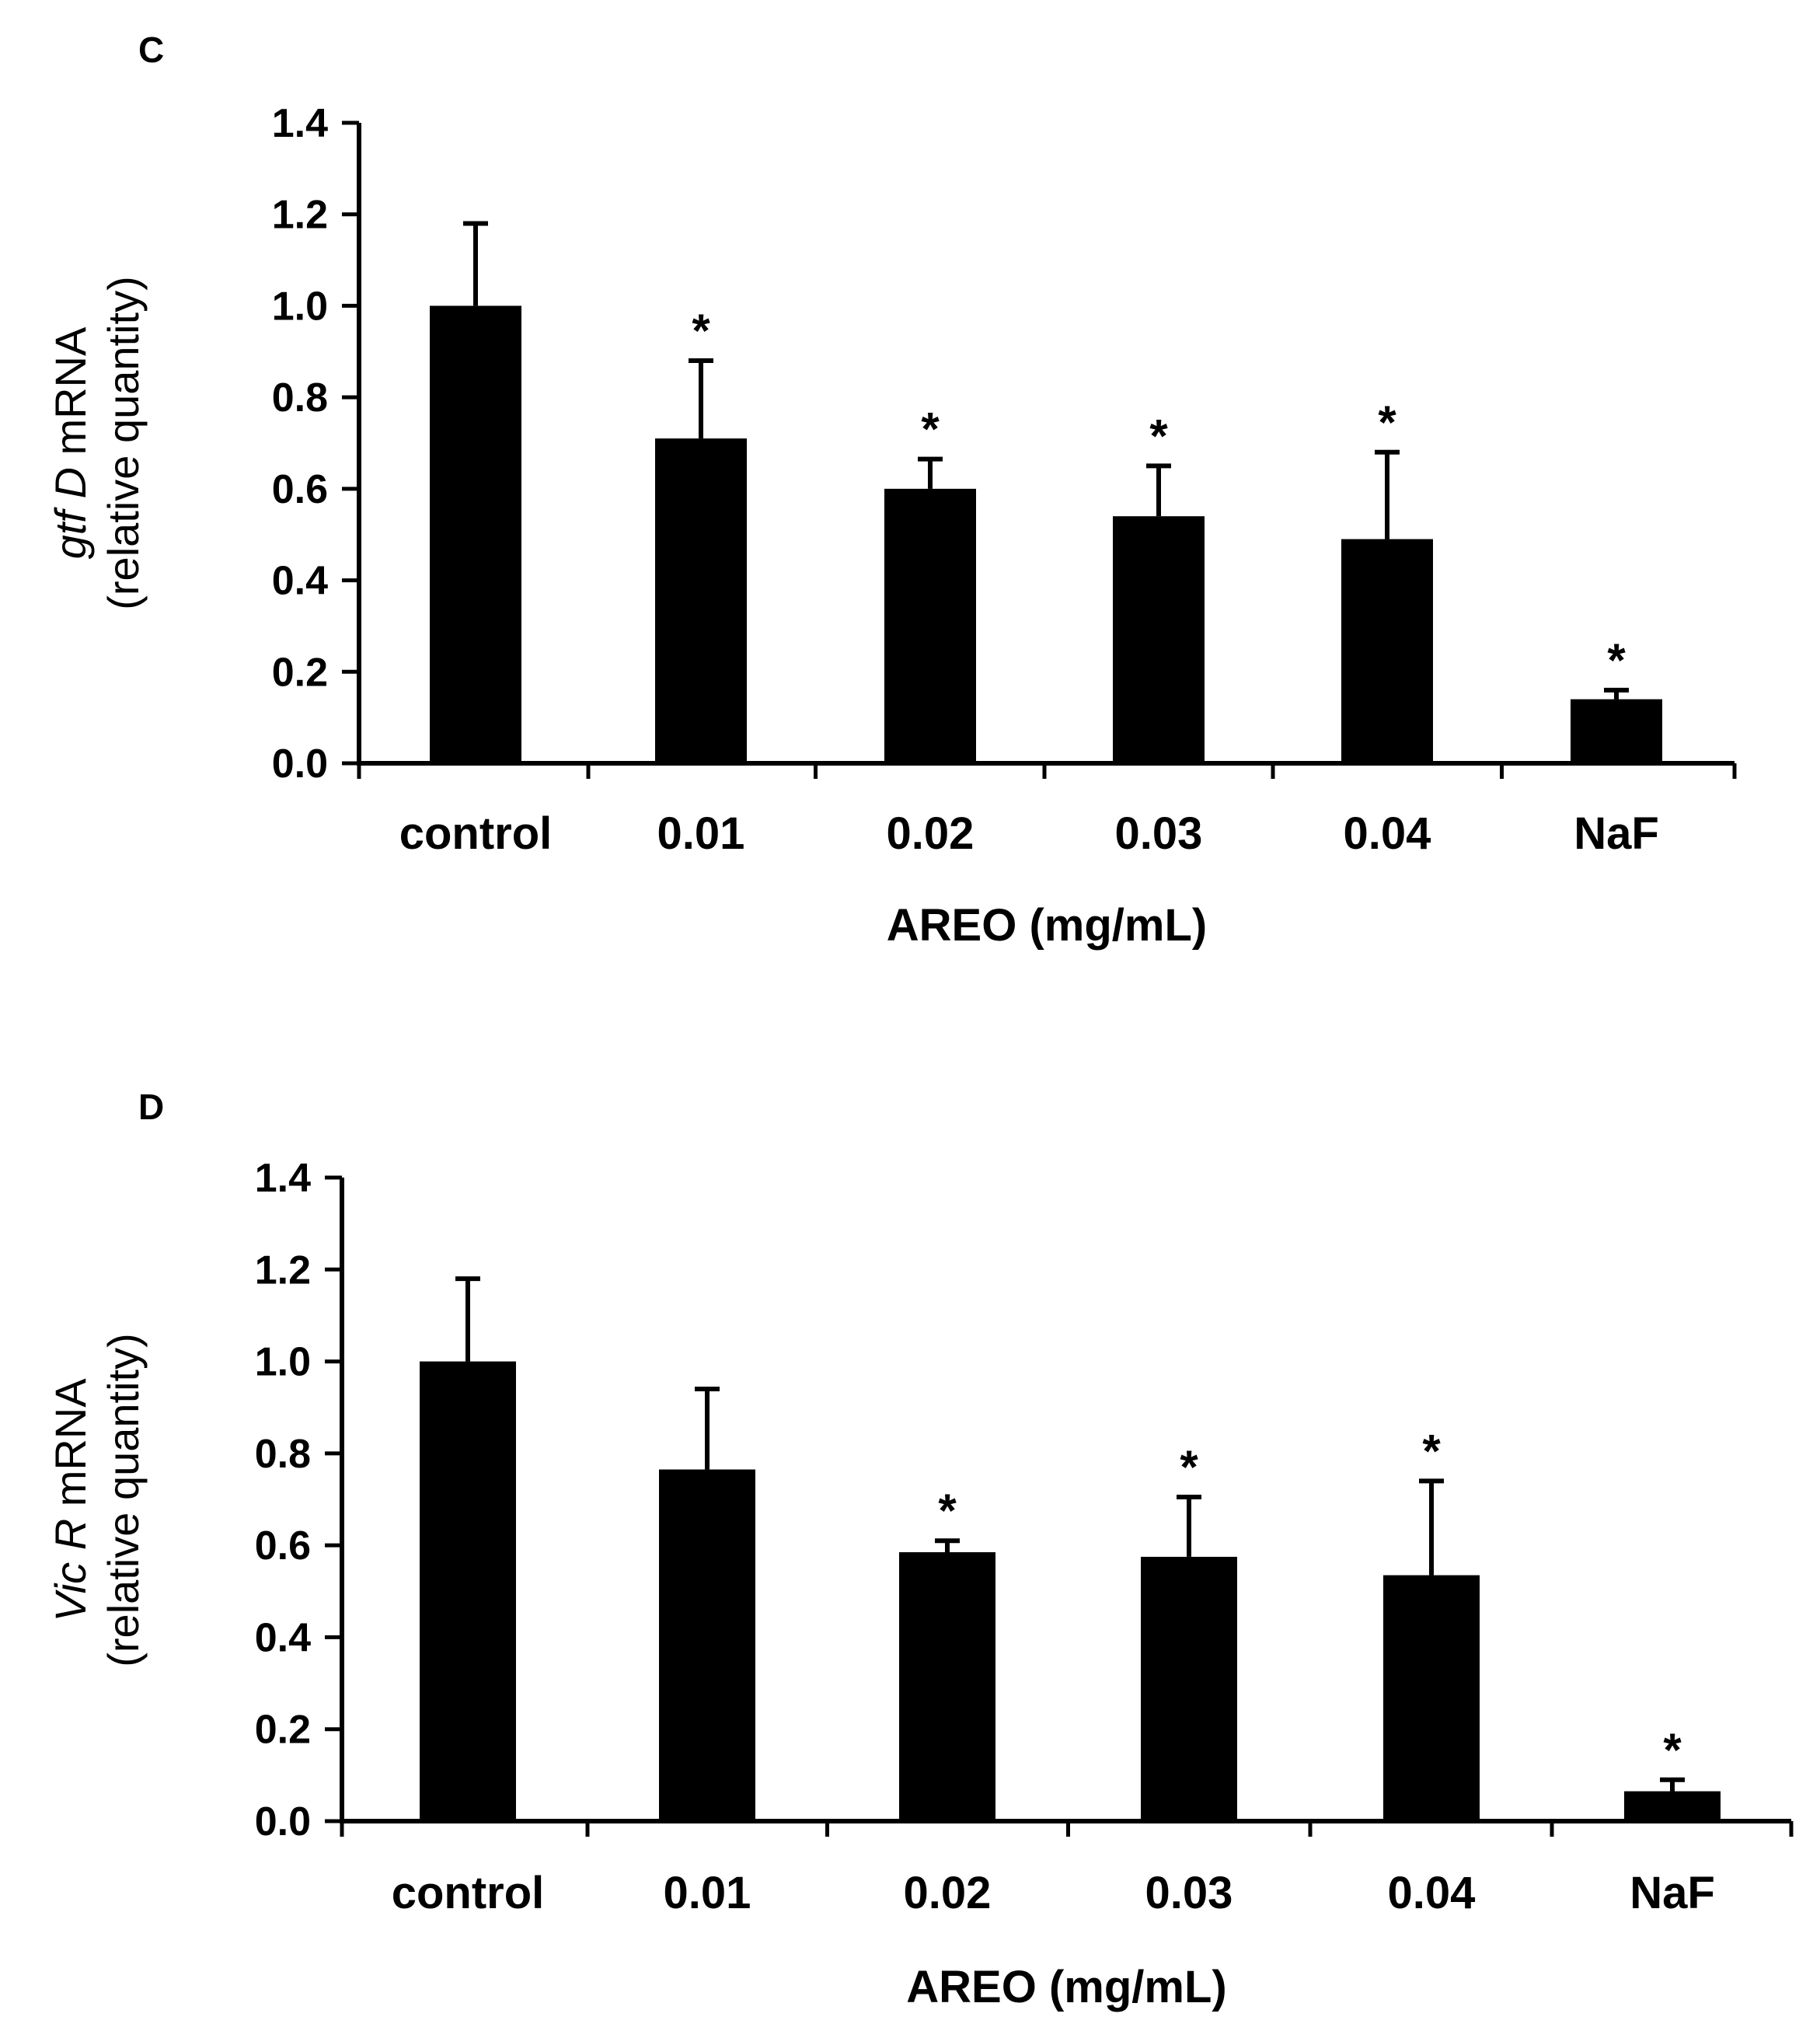  I want to click on y-axis-title: gtf D mRNA, so click(70, 443).